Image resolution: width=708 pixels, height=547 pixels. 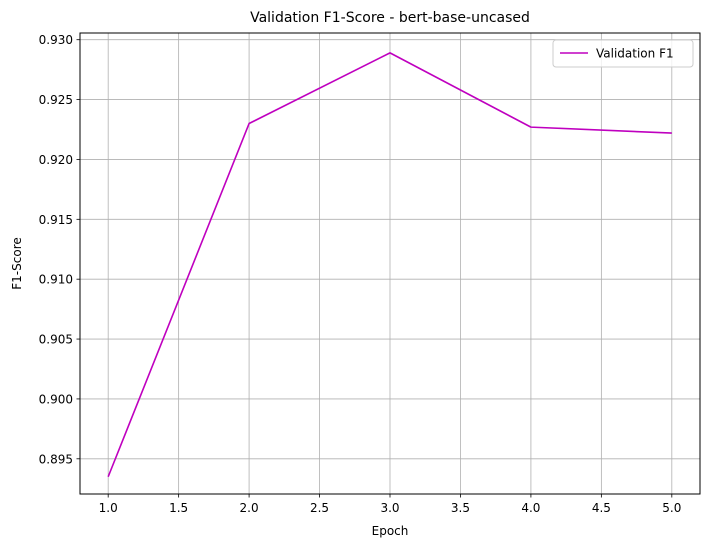 What do you see at coordinates (390, 531) in the screenshot?
I see `x-axis-label: Epoch` at bounding box center [390, 531].